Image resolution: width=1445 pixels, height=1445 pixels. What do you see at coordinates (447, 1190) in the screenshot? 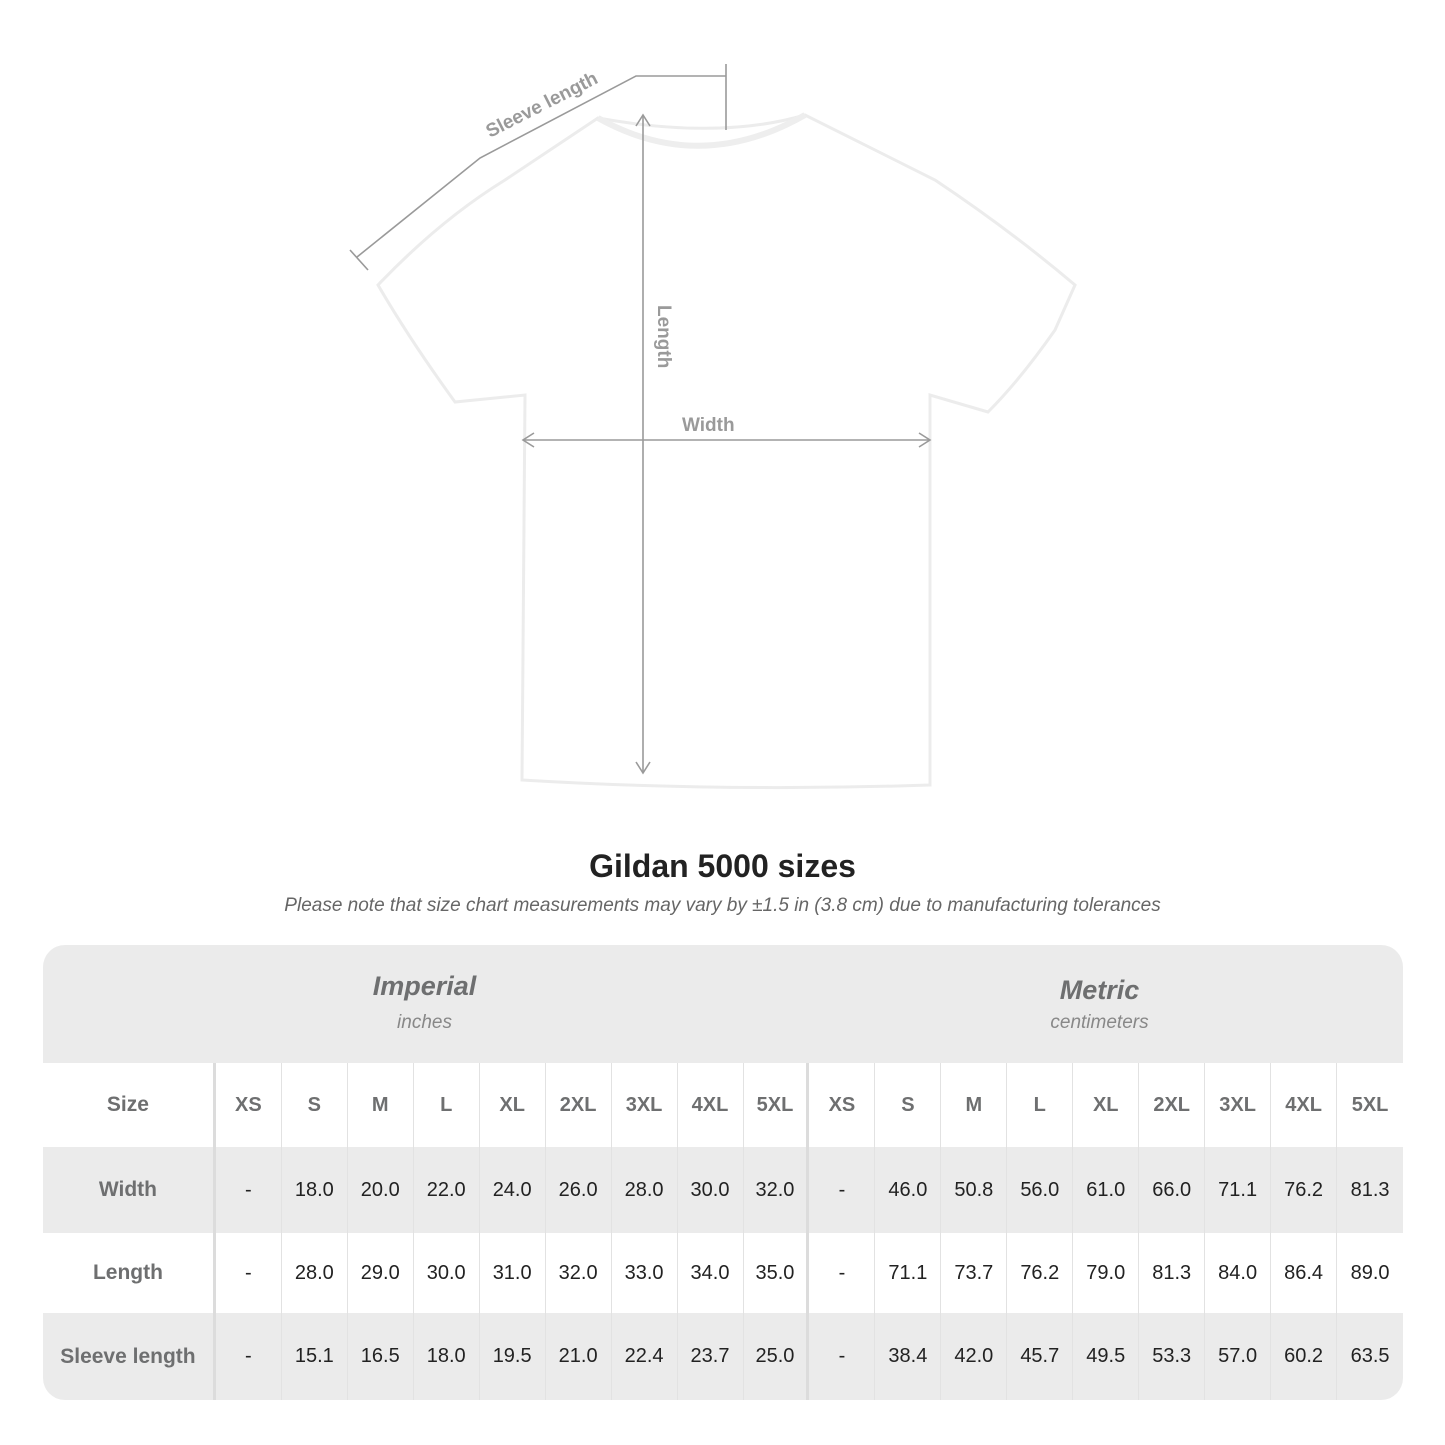
I see `imperial-value-cell: 22.0` at bounding box center [447, 1190].